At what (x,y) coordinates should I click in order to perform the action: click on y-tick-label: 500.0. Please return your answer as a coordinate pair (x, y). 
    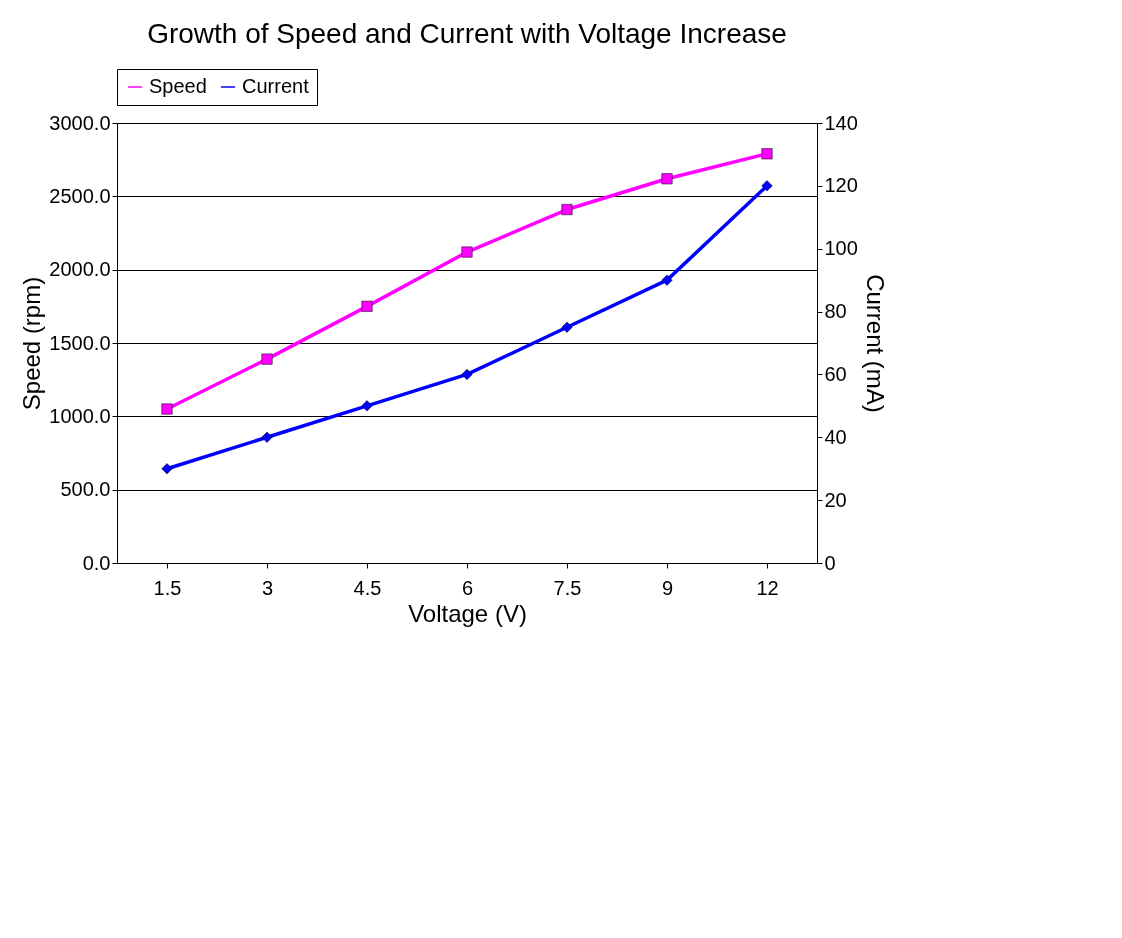
    Looking at the image, I should click on (85, 489).